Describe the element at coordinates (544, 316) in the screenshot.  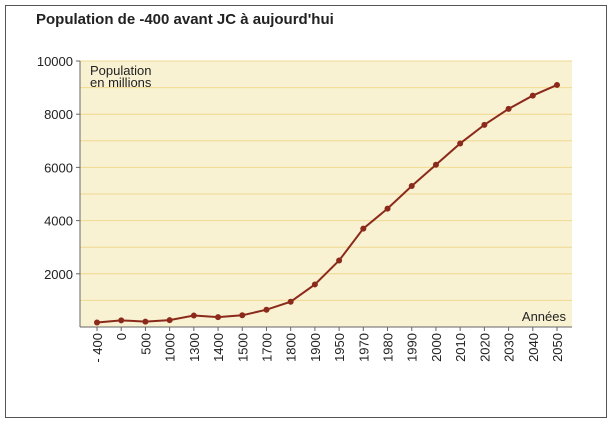
I see `x-axis-label: Années` at that location.